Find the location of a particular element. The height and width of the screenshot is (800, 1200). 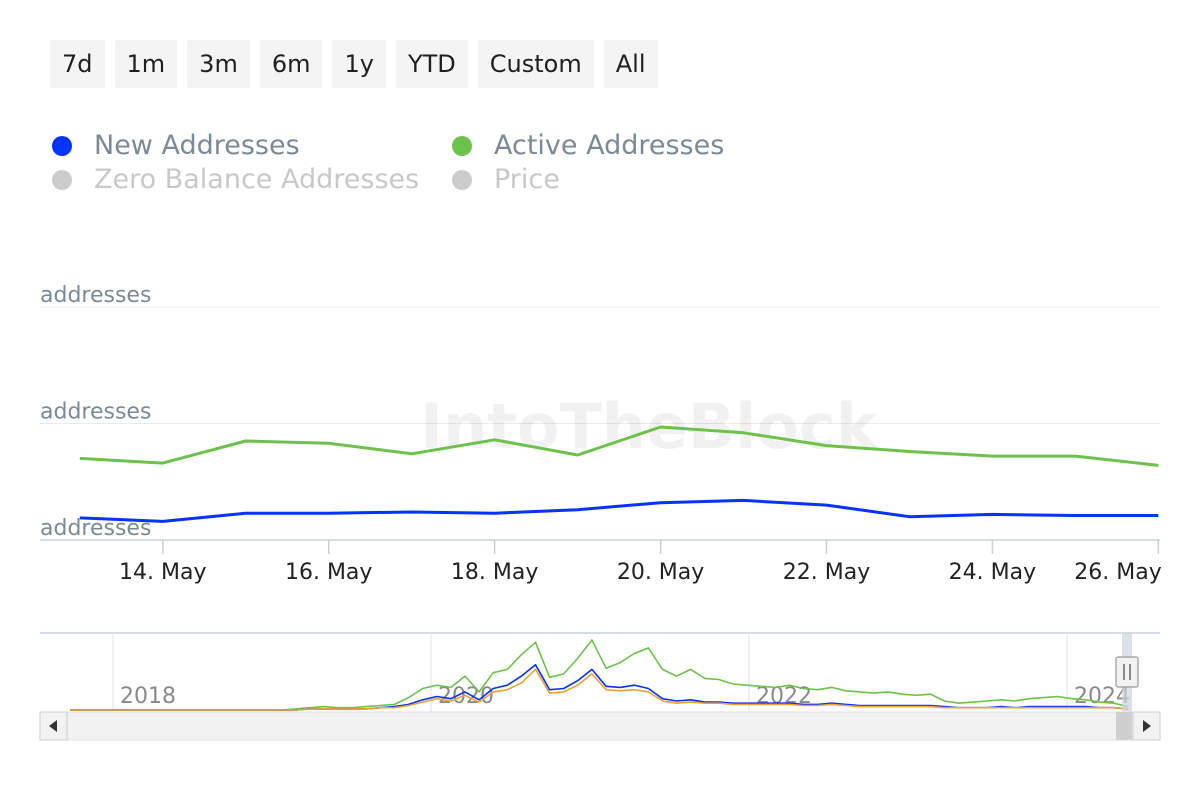

range-button-1m: 1m is located at coordinates (146, 64).